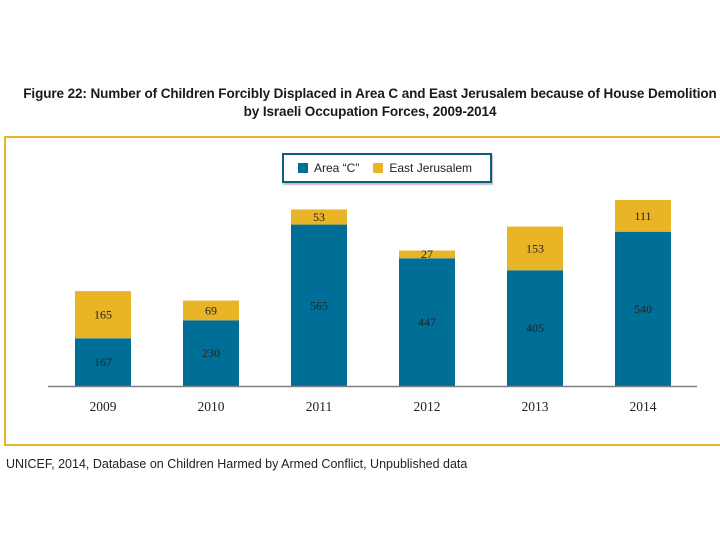 This screenshot has width=720, height=540. Describe the element at coordinates (211, 406) in the screenshot. I see `x-tick-label-2010: 2010` at that location.